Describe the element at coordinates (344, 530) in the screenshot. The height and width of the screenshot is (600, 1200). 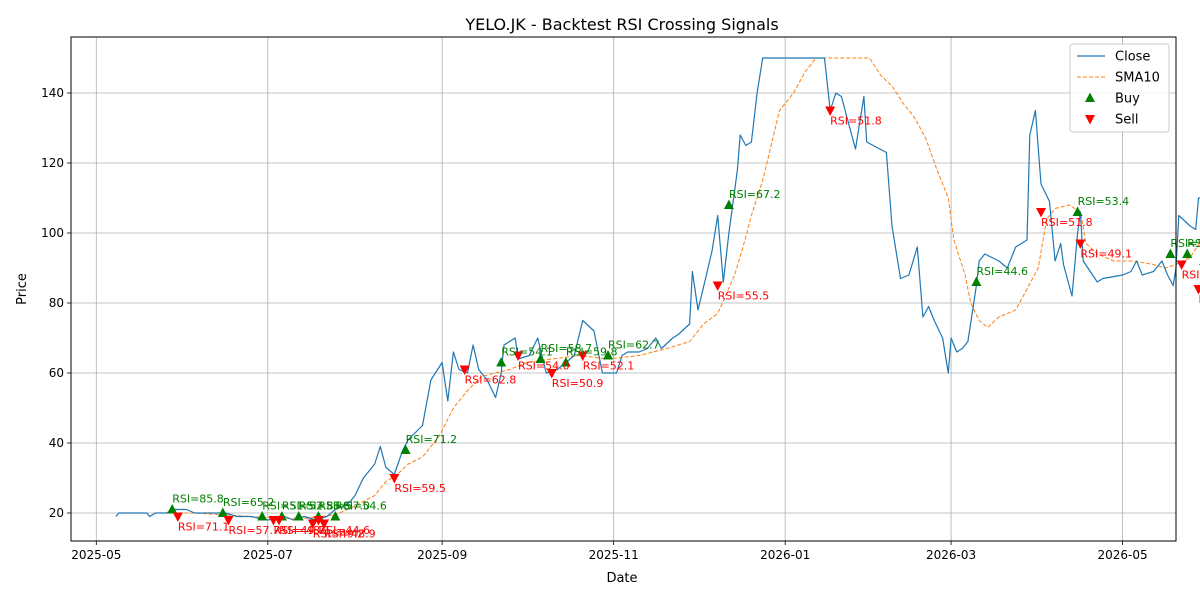
I see `sell-signal-label: RSI=44.6` at that location.